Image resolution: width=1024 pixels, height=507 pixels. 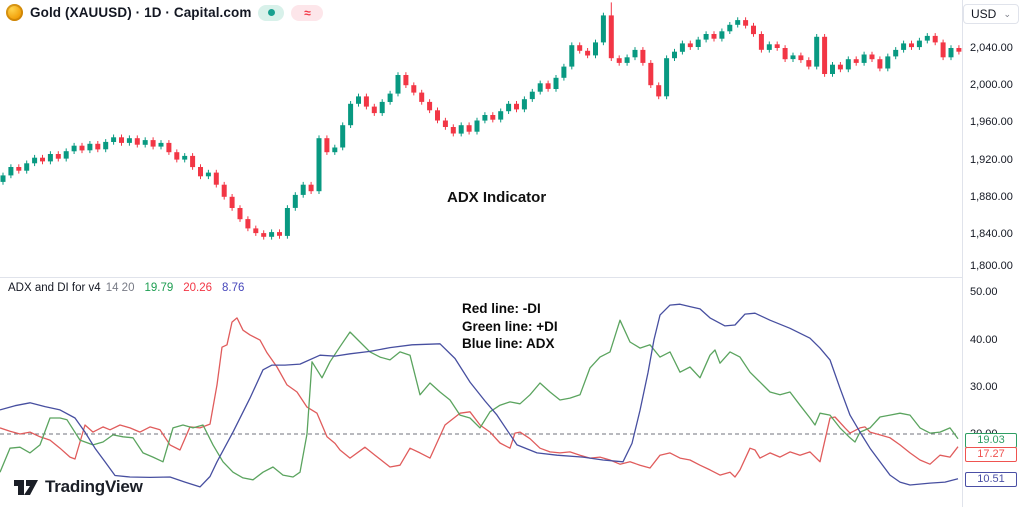 What do you see at coordinates (120, 288) in the screenshot?
I see `indicator-params: 14 20` at bounding box center [120, 288].